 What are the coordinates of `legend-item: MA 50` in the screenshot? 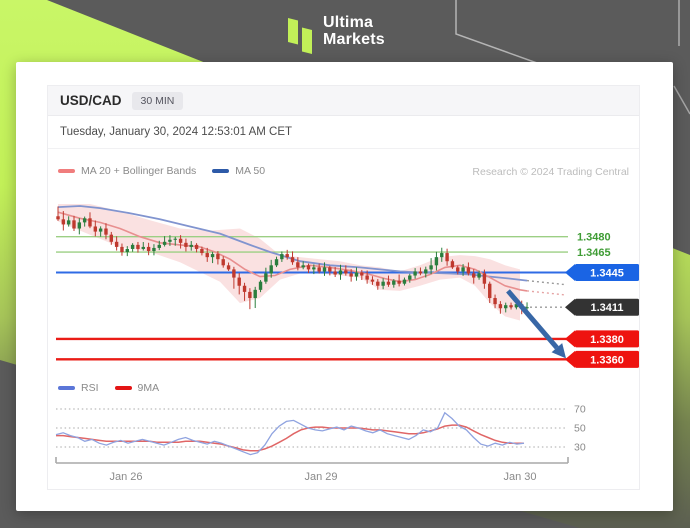 It's located at (238, 171).